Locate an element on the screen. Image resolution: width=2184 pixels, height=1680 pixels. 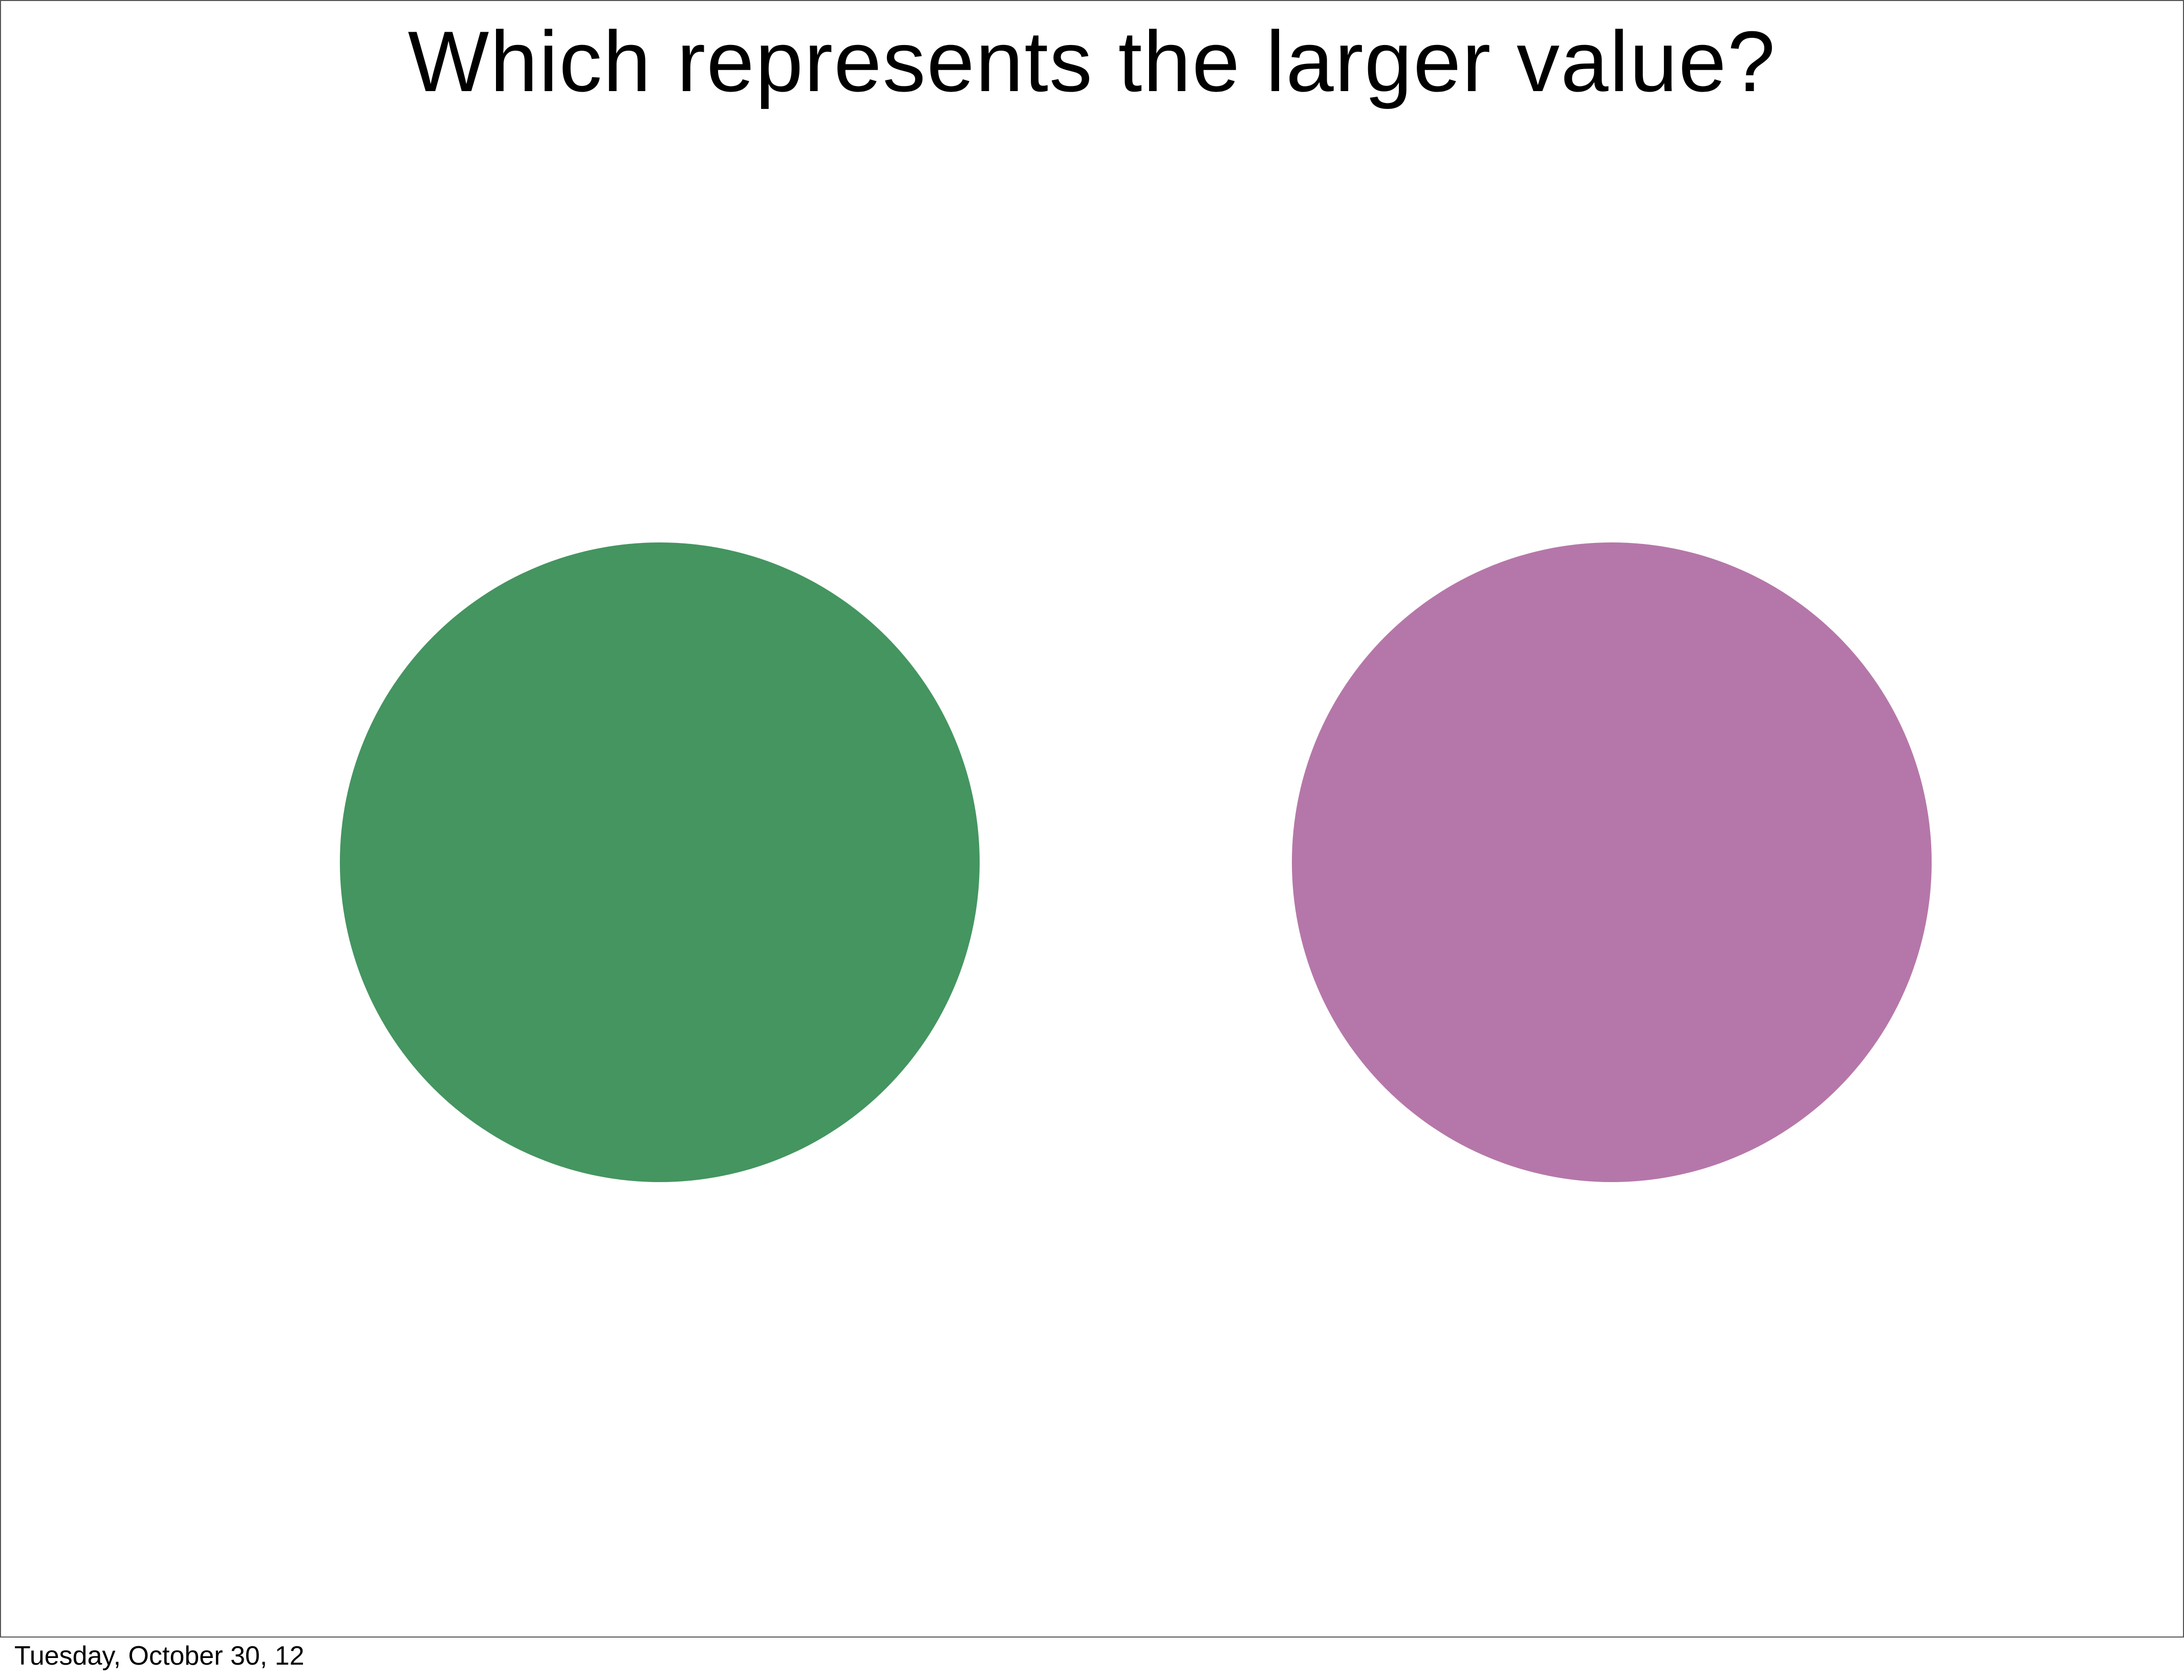
slide-title: Which represents the larger value? is located at coordinates (1092, 61).